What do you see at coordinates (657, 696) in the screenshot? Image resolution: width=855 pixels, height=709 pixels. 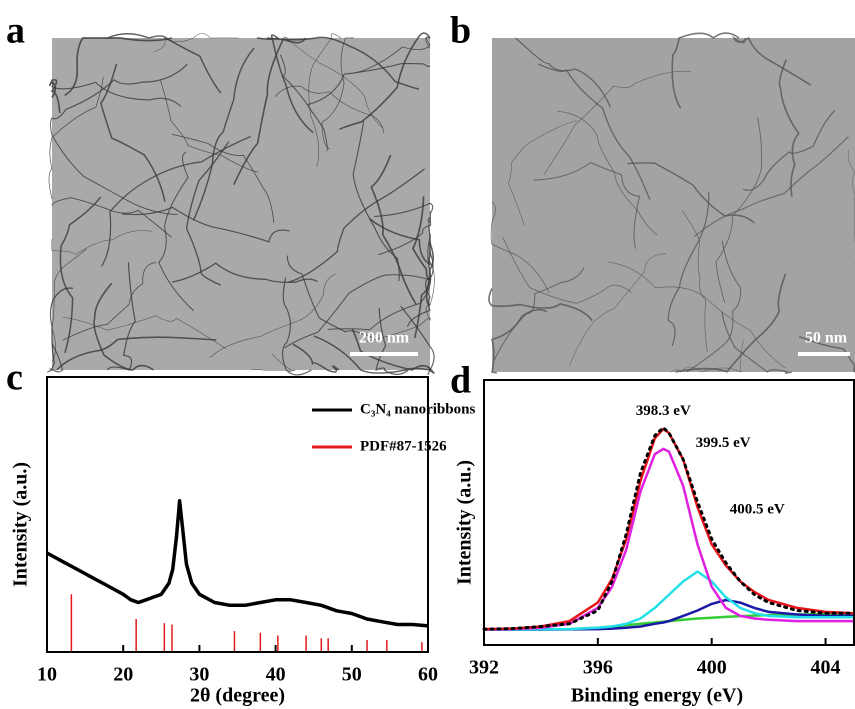 I see `x-axis-title: Binding energy (eV)` at bounding box center [657, 696].